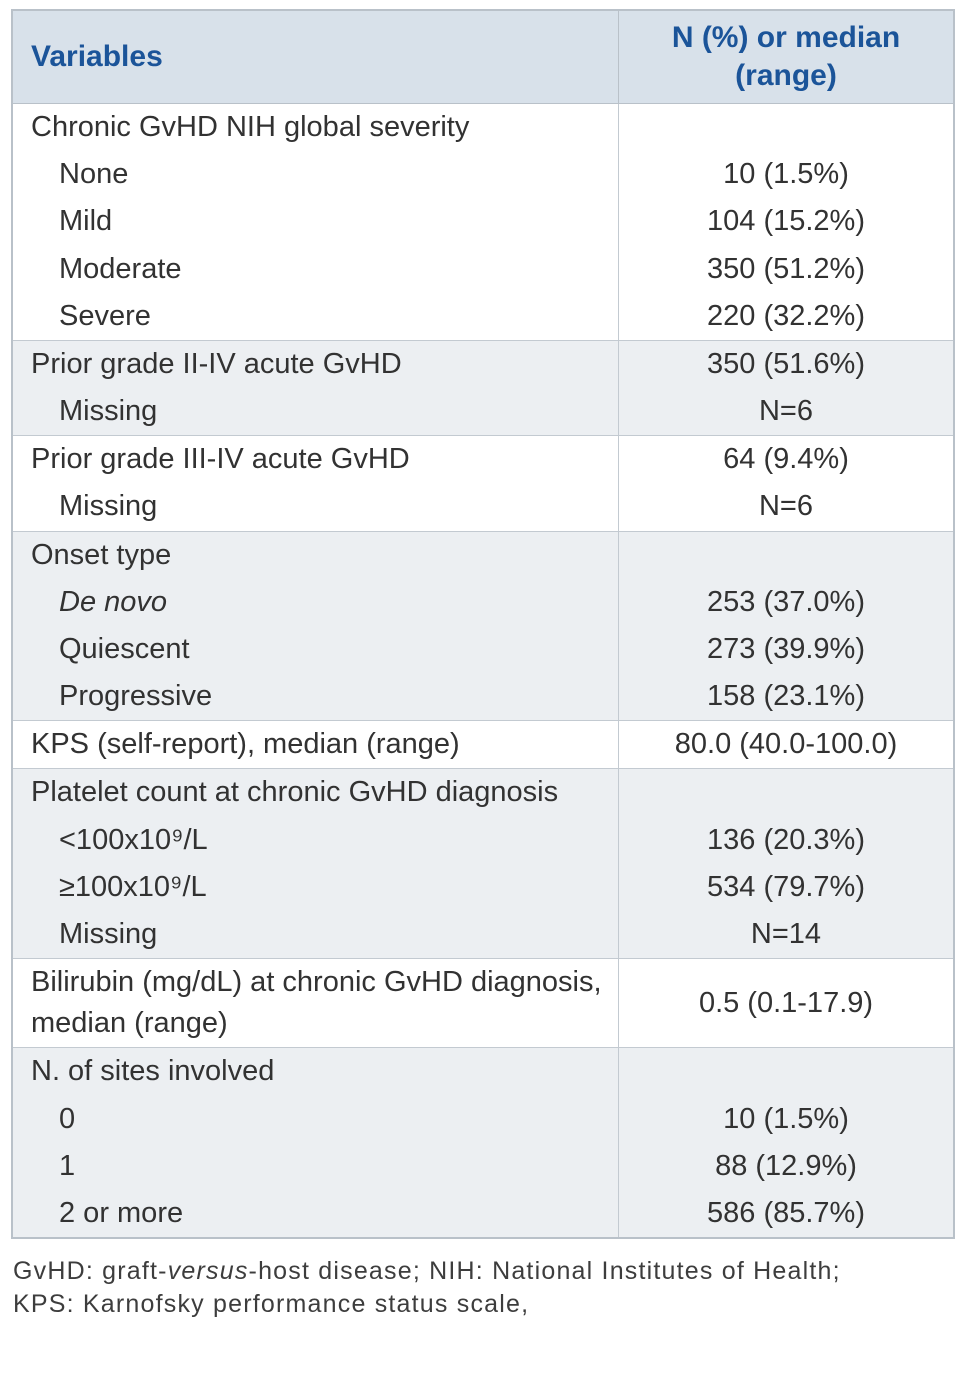  What do you see at coordinates (785, 1003) in the screenshot?
I see `row-value: 0.5 (0.1-17.9)` at bounding box center [785, 1003].